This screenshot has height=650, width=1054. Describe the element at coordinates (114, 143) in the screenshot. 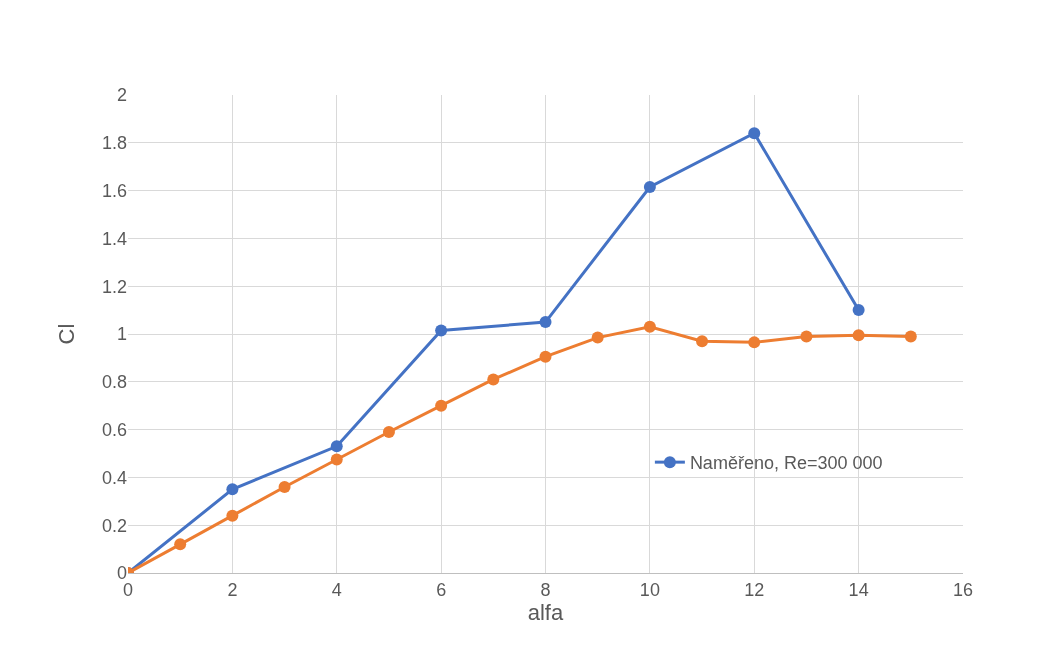

I see `y-tick-label: 1.8` at that location.